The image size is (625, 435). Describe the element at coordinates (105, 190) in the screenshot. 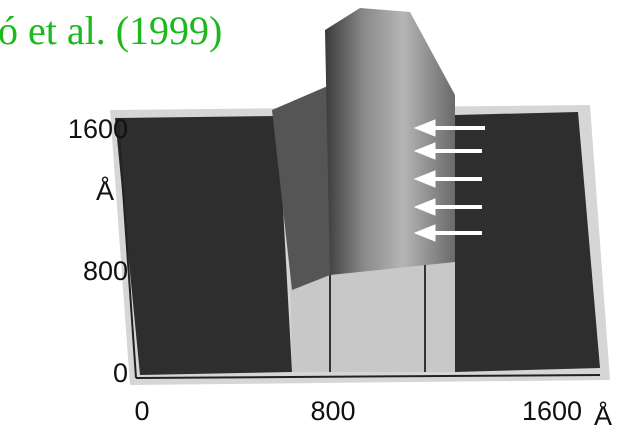

I see `y-unit: Å` at that location.